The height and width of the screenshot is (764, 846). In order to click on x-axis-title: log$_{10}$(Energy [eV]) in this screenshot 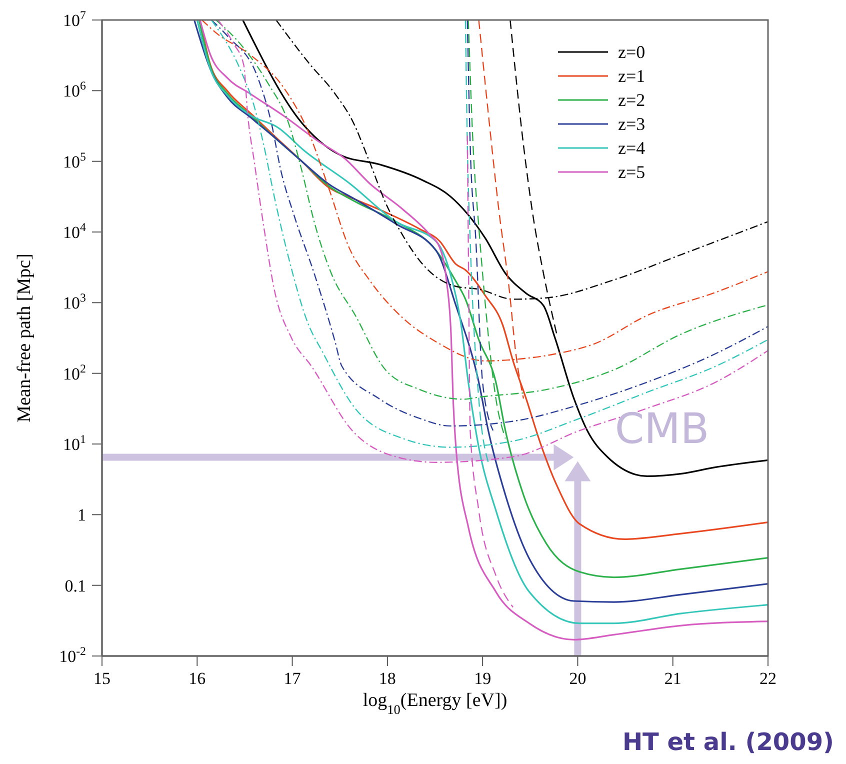, I will do `click(435, 703)`.